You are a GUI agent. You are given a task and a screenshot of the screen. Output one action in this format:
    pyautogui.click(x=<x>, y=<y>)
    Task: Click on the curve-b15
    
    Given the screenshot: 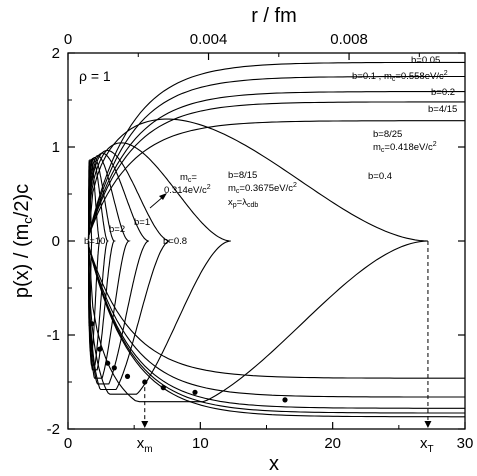 What is the action you would take?
    pyautogui.click(x=102, y=263)
    